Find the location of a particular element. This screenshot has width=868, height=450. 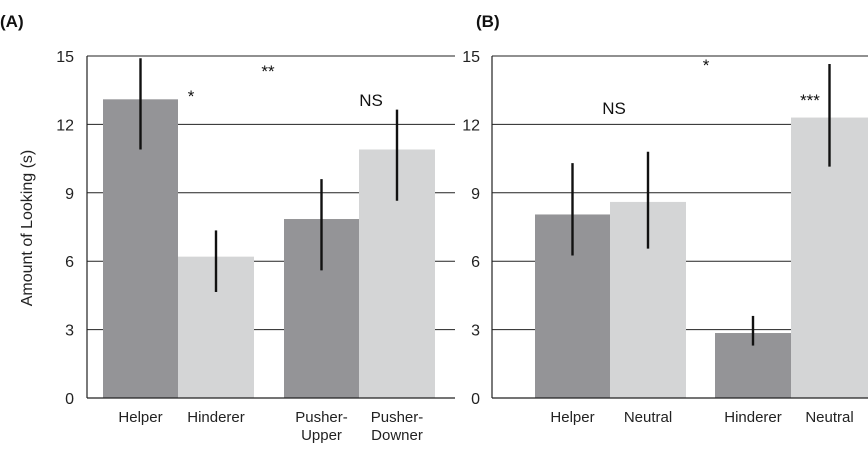

chart1-annotation-1: * is located at coordinates (191, 96).